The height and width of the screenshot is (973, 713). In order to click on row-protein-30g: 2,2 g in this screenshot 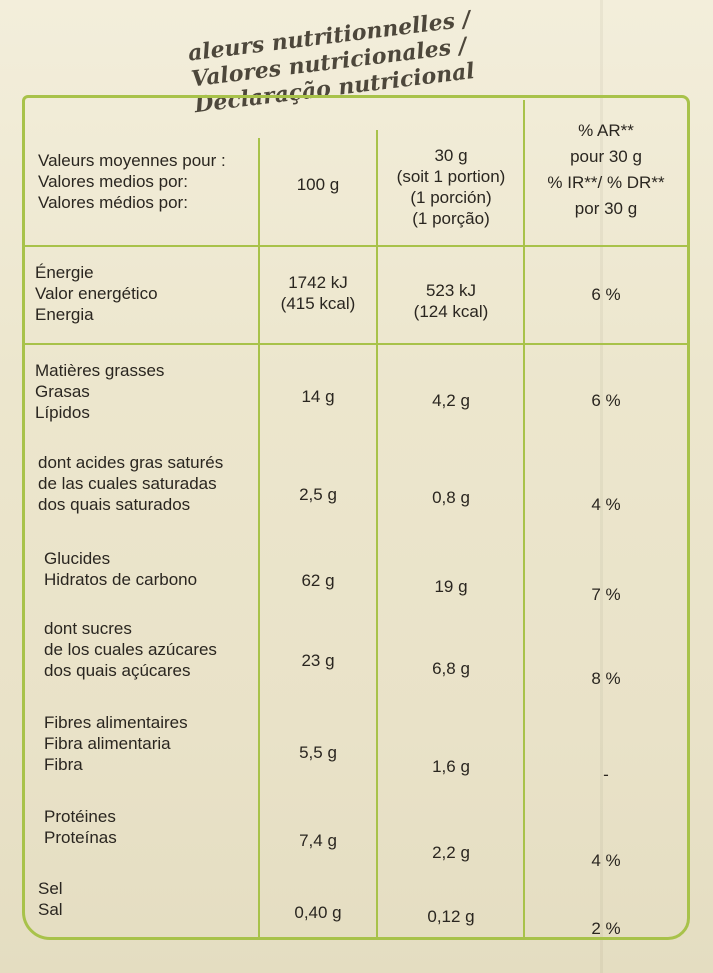, I will do `click(451, 852)`.